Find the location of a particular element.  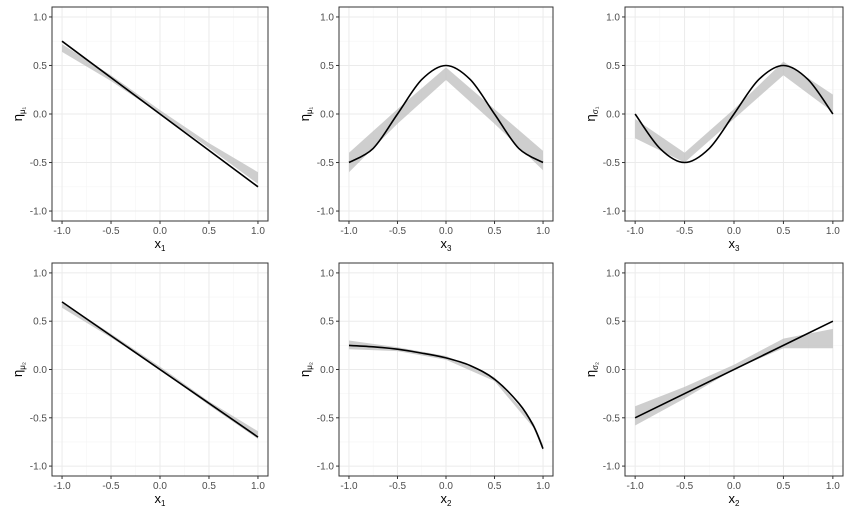

panel-2: -1.0 -0.5 0.0 0.5 1.0 -1.0 -0.5 0.0 0.5 1.0 x3 ημ₁ is located at coordinates (425, 129).